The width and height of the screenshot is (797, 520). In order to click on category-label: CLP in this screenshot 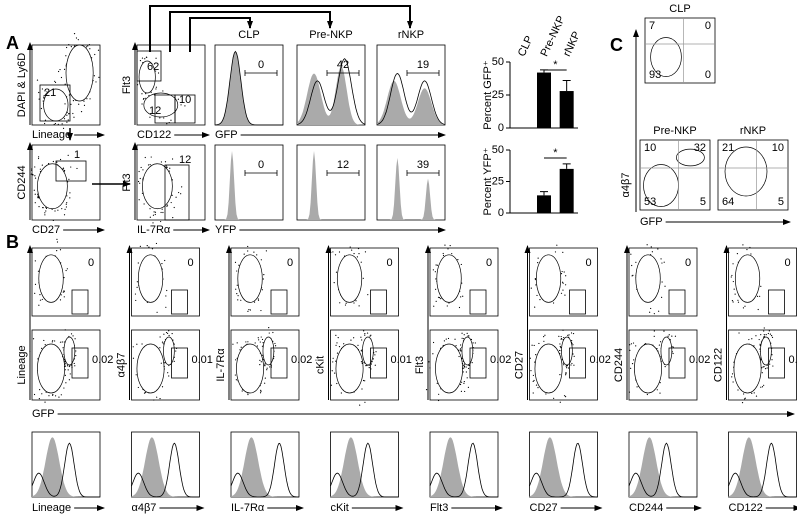, I will do `click(526, 46)`.